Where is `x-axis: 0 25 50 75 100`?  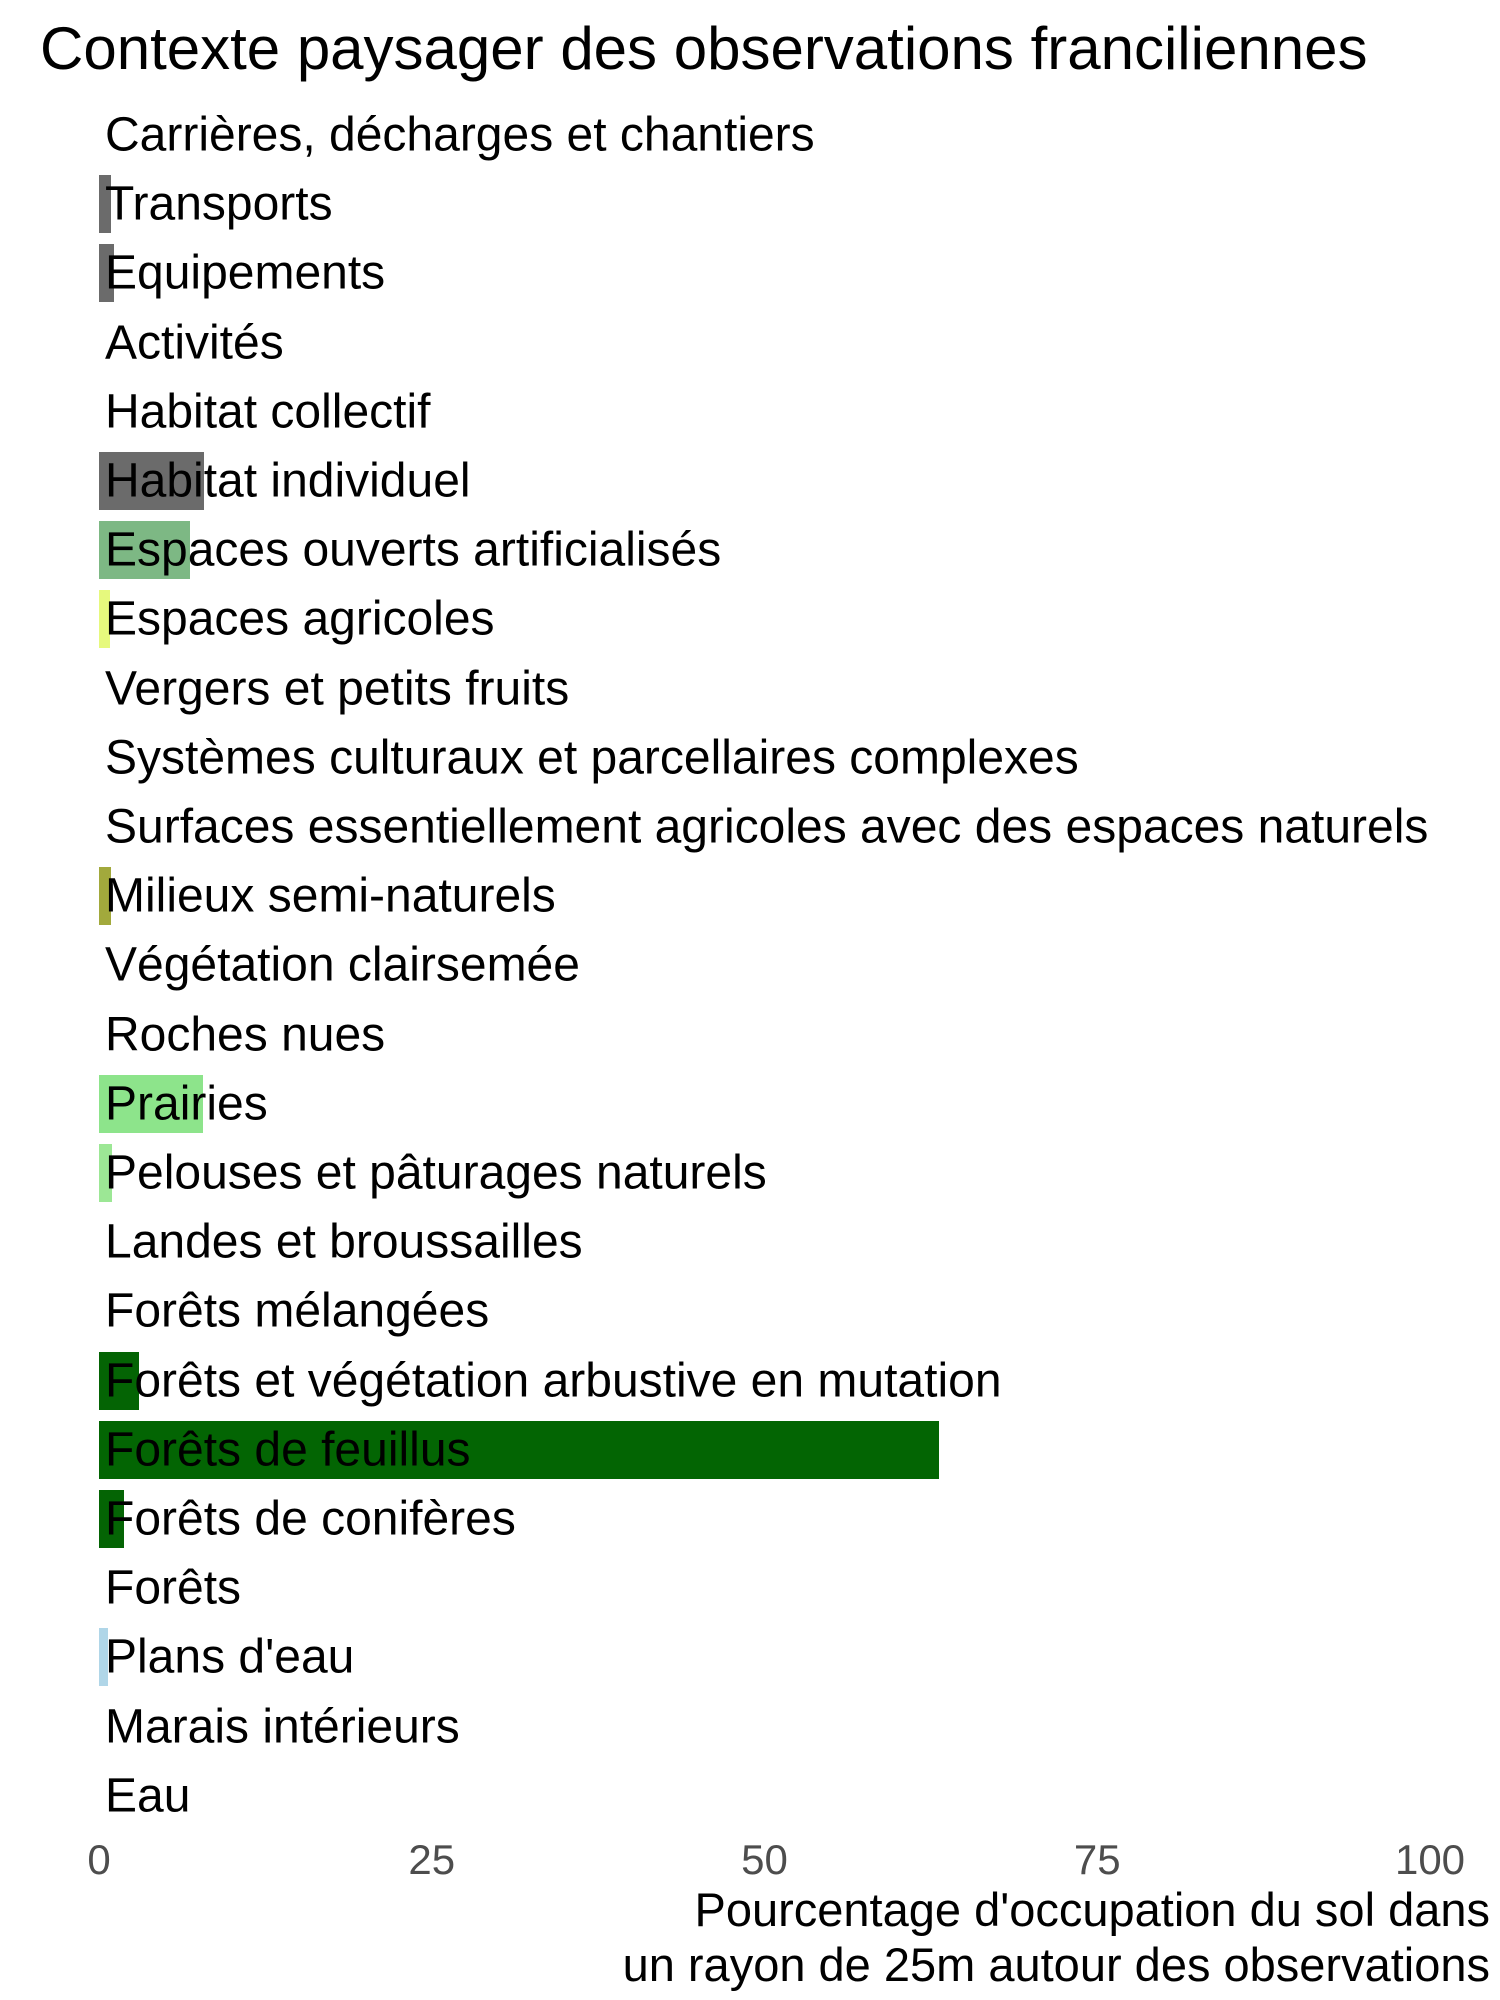 x-axis: 0 25 50 75 100 is located at coordinates (750, 1866).